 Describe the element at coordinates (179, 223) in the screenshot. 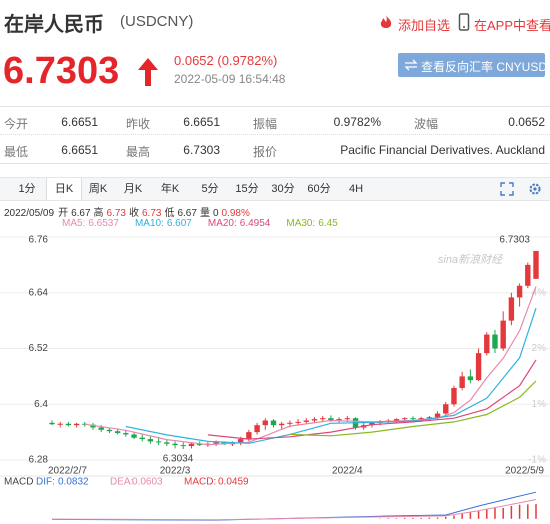

I see `ma-value: 6.607` at that location.